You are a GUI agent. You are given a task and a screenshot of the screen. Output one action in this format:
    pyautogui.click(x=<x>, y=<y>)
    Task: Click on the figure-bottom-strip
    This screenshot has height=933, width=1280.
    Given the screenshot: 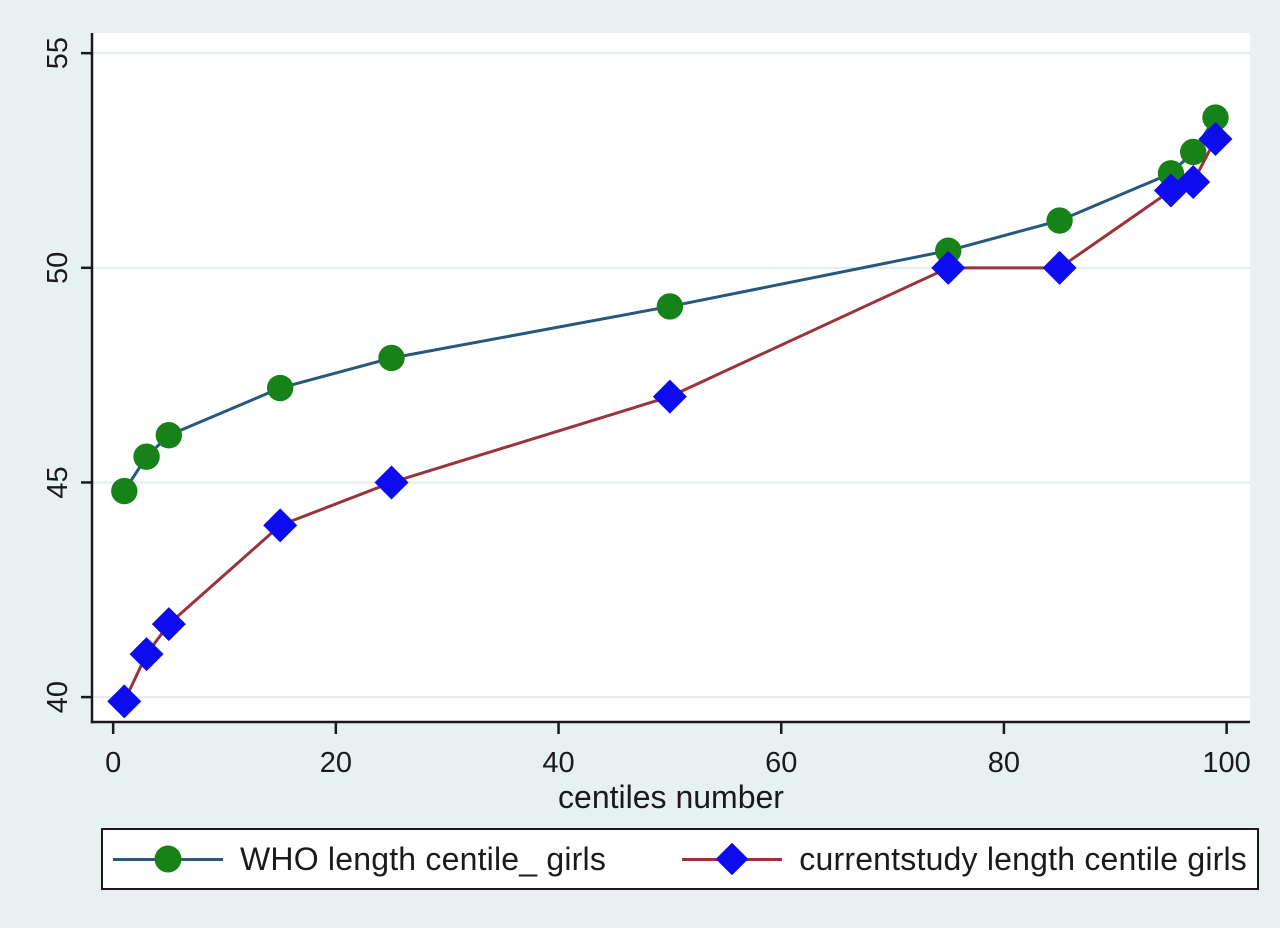 What is the action you would take?
    pyautogui.click(x=640, y=930)
    